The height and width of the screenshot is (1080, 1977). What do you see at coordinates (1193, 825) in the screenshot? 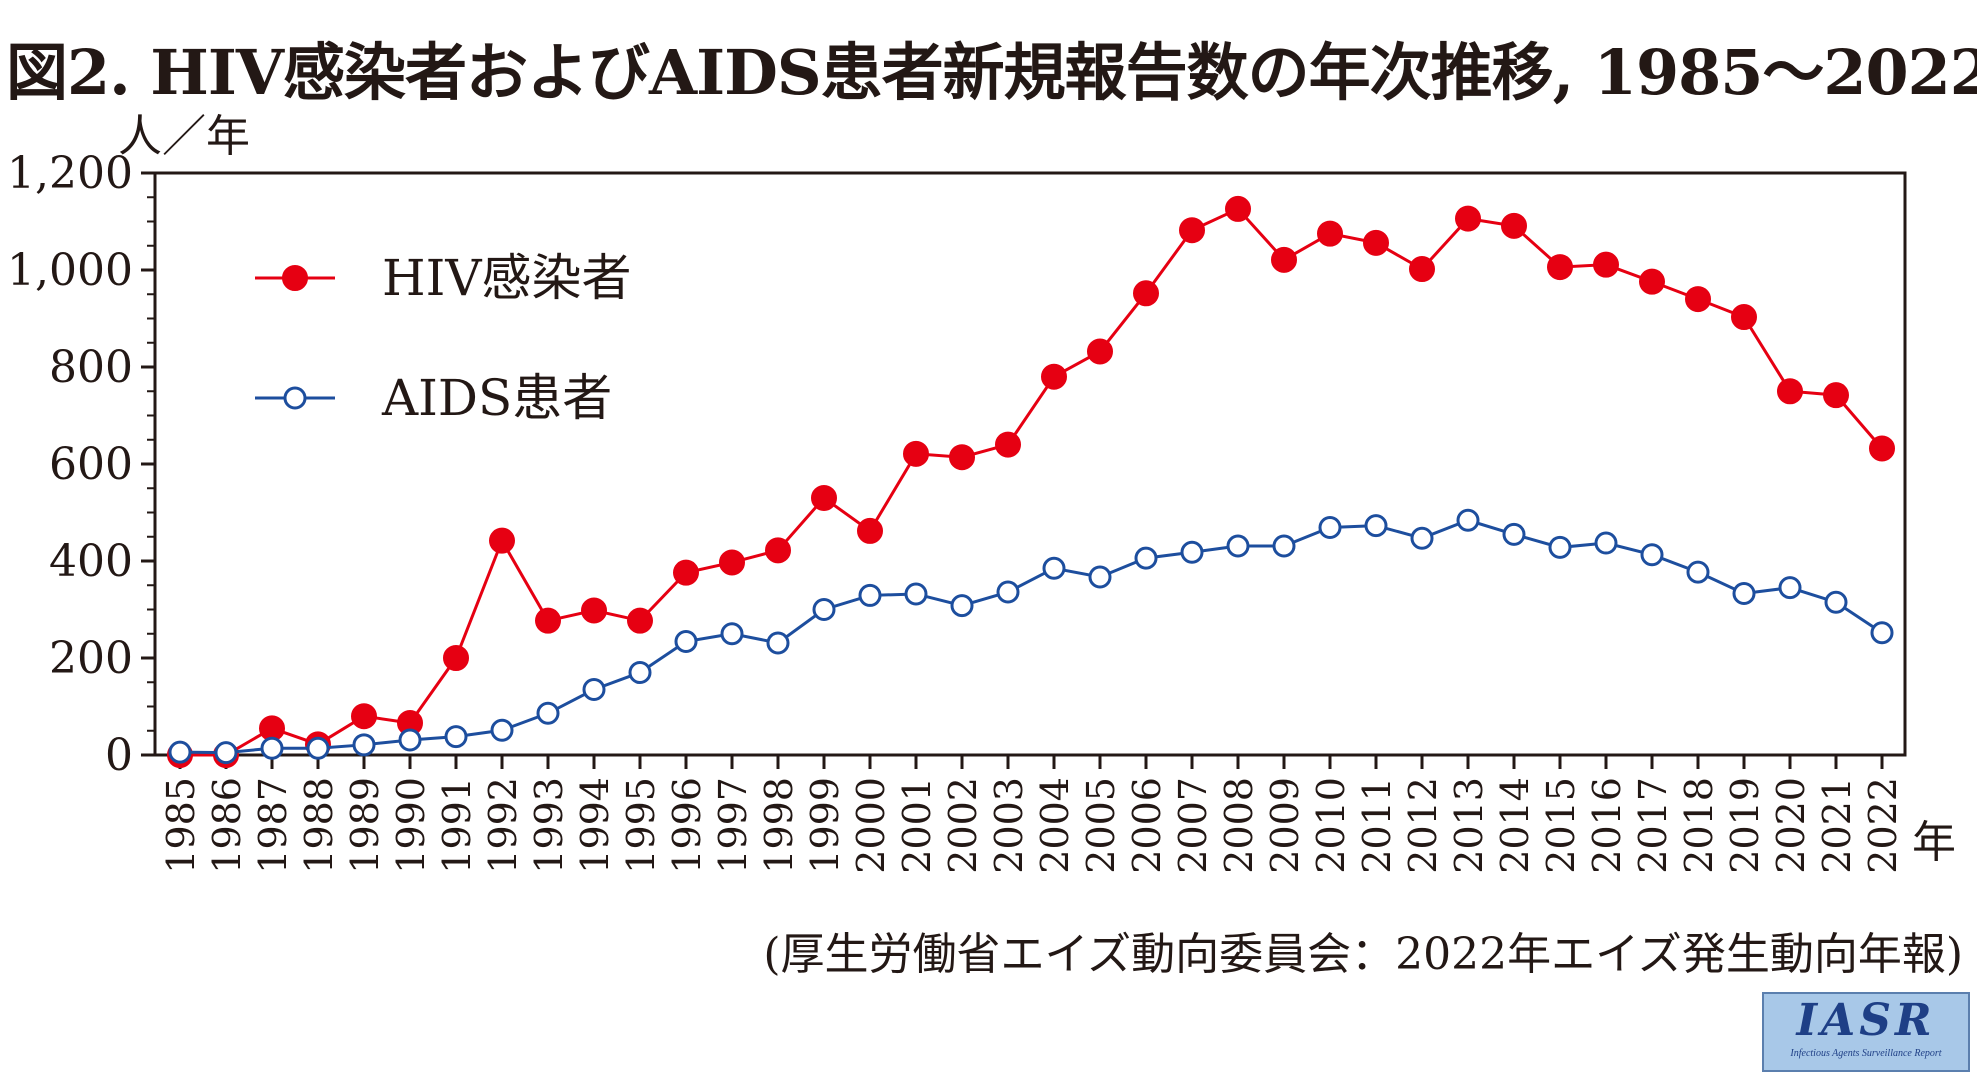
I see `x-tick-label: 2007` at bounding box center [1193, 825].